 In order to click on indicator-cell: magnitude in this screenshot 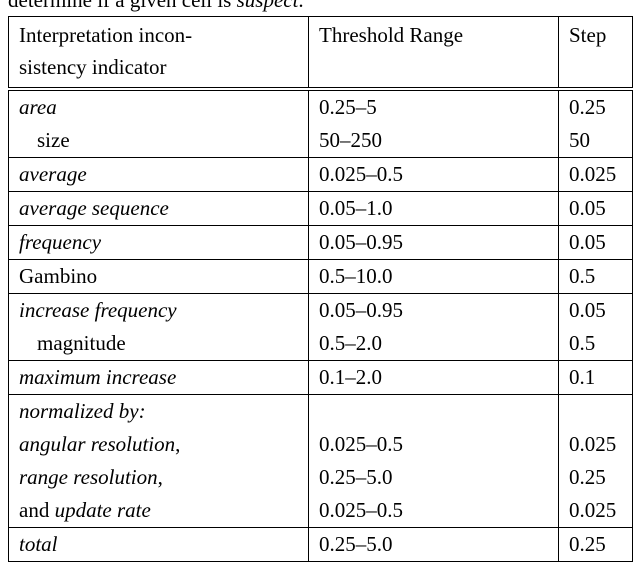, I will do `click(158, 344)`.